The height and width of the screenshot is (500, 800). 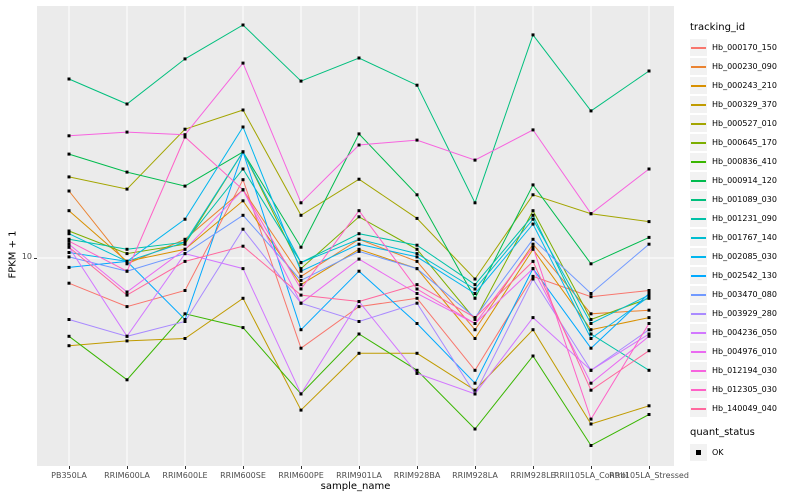 What do you see at coordinates (744, 256) in the screenshot?
I see `legend-label: Hb_002085_030` at bounding box center [744, 256].